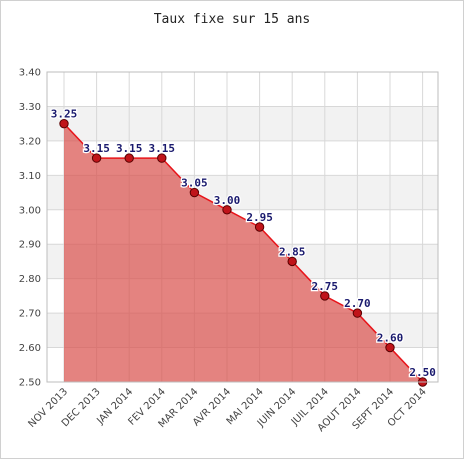 The height and width of the screenshot is (459, 464). What do you see at coordinates (325, 286) in the screenshot?
I see `data-label: 2.75` at bounding box center [325, 286].